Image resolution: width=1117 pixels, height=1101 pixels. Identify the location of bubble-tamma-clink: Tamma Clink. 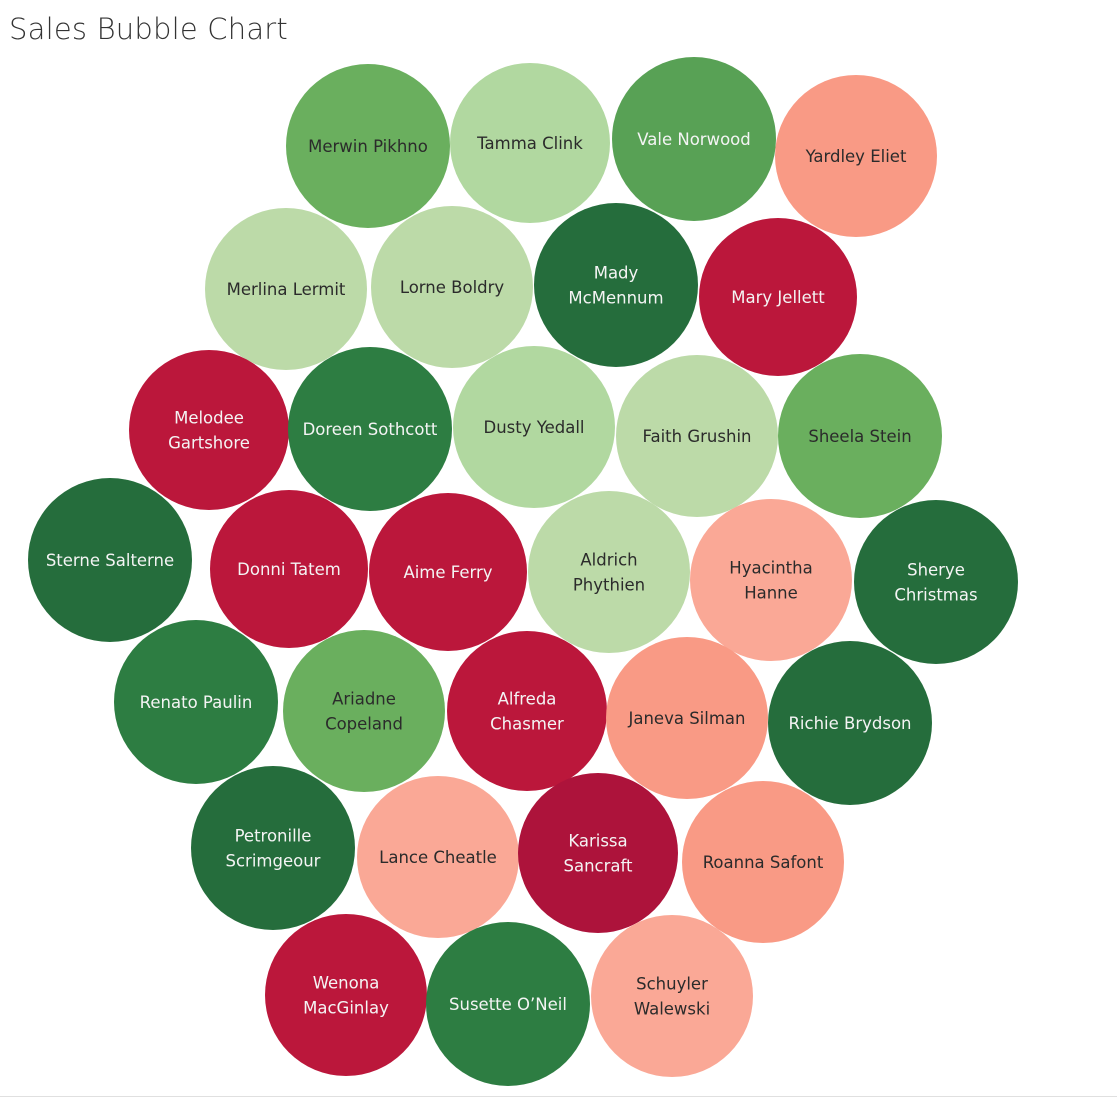
(530, 143).